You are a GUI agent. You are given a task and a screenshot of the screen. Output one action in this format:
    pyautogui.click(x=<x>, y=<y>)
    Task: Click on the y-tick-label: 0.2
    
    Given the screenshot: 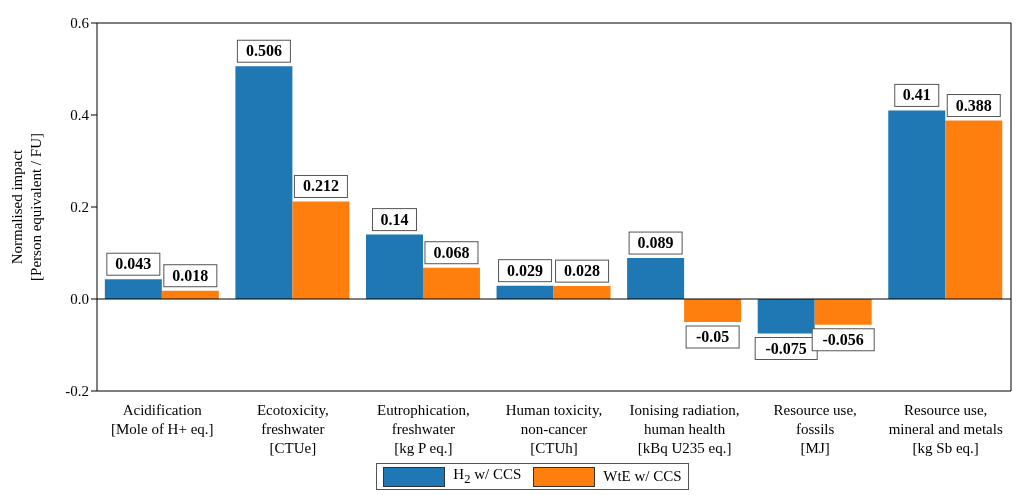 What is the action you would take?
    pyautogui.click(x=79, y=207)
    